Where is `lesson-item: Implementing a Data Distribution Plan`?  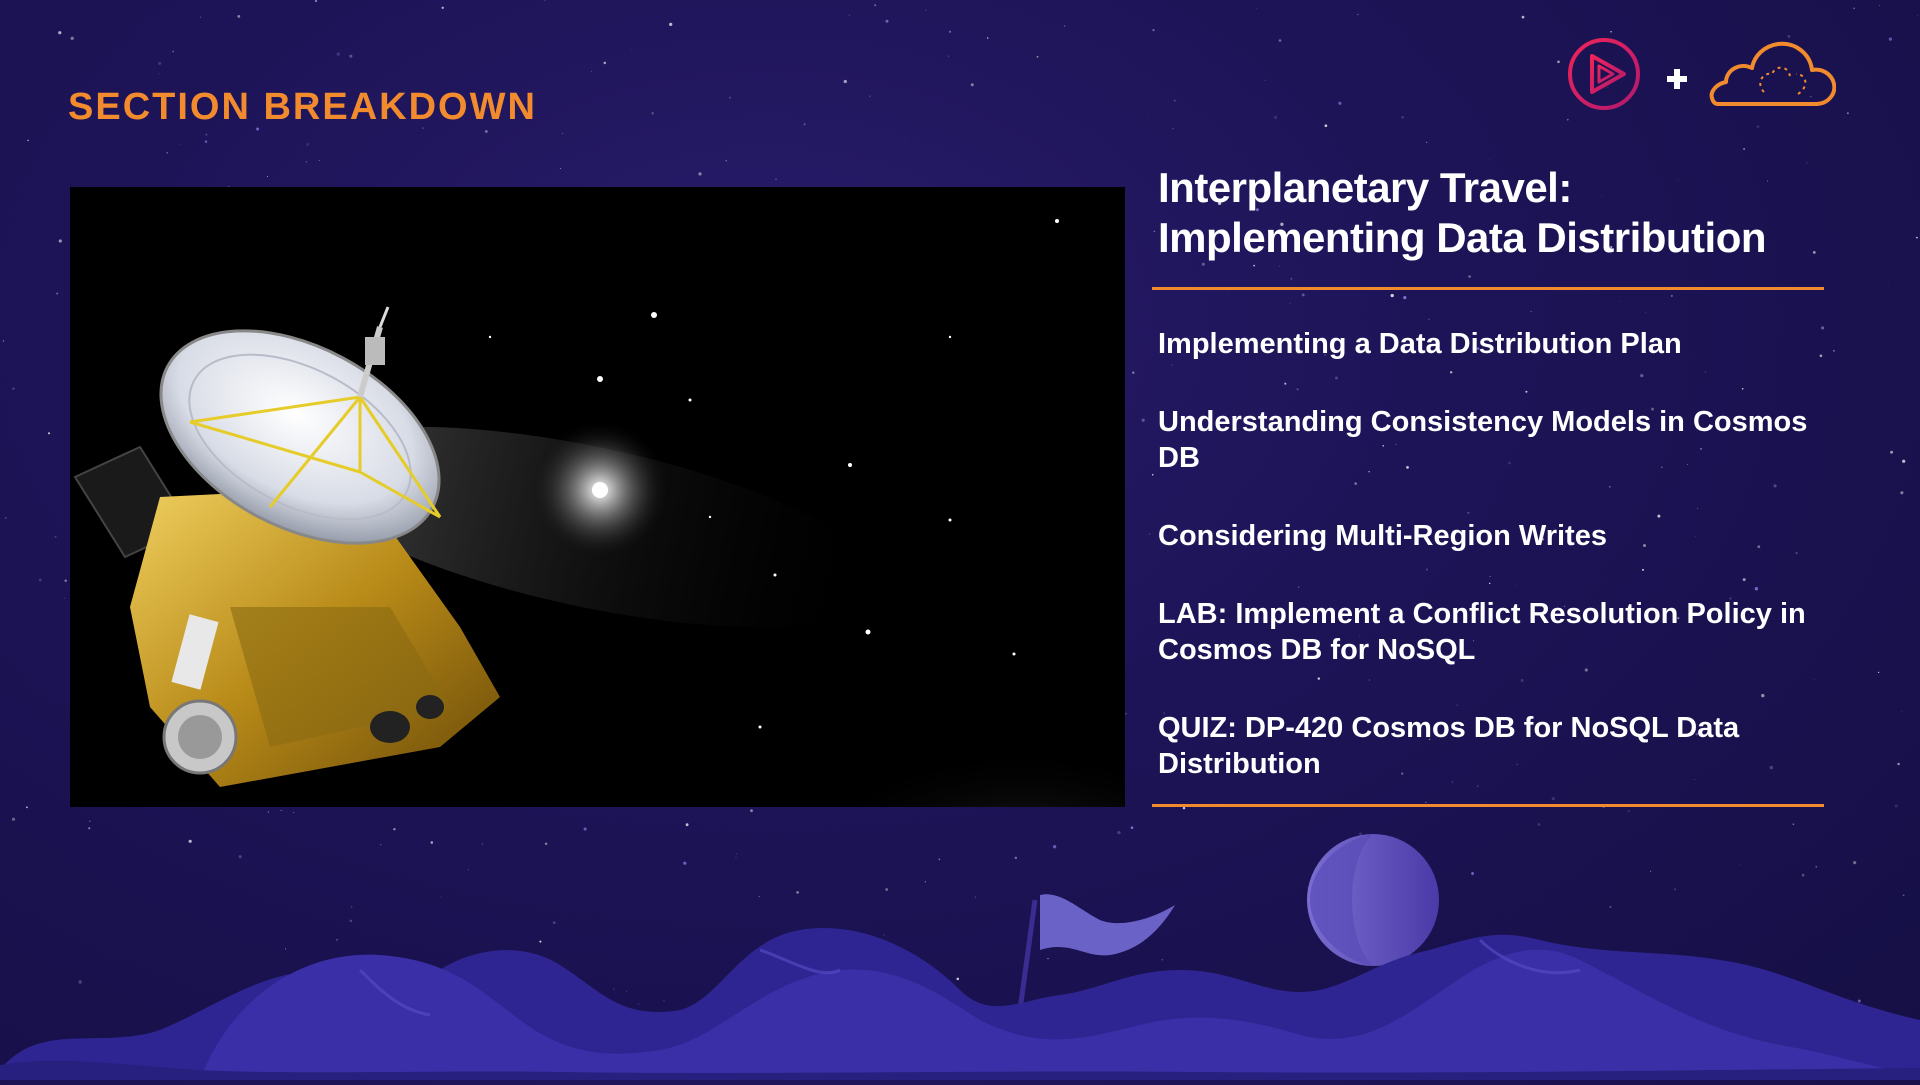
lesson-item: Implementing a Data Distribution Plan is located at coordinates (1420, 344).